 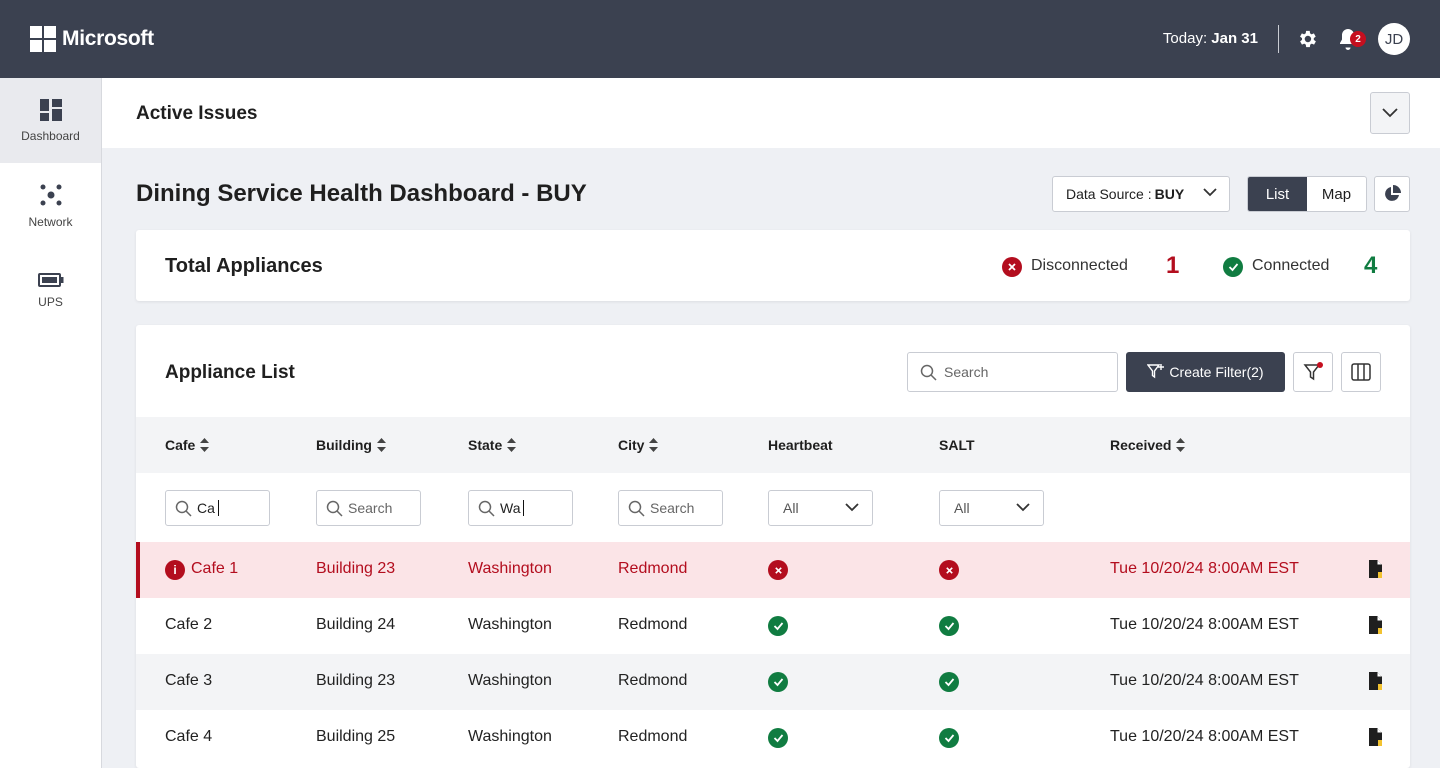 I want to click on sidebar-item-dashboard: Dashboard, so click(x=50, y=120).